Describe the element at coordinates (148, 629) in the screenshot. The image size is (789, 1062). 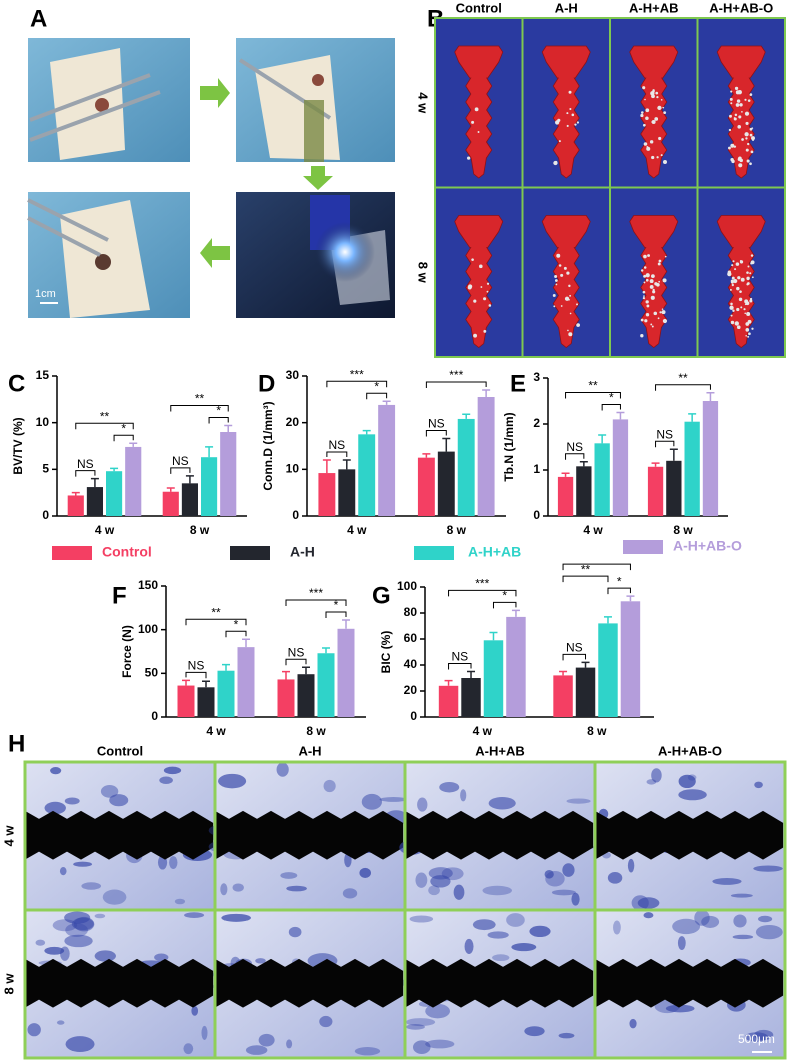
I see `y-tick-label: 100` at that location.